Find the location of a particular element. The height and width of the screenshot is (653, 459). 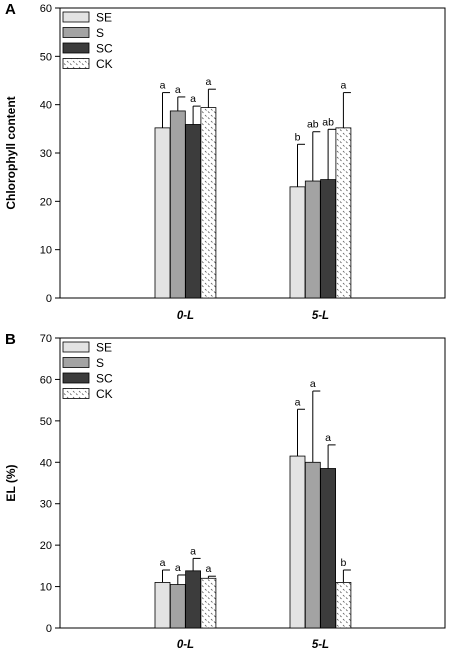

panel-letter: B is located at coordinates (10, 339).